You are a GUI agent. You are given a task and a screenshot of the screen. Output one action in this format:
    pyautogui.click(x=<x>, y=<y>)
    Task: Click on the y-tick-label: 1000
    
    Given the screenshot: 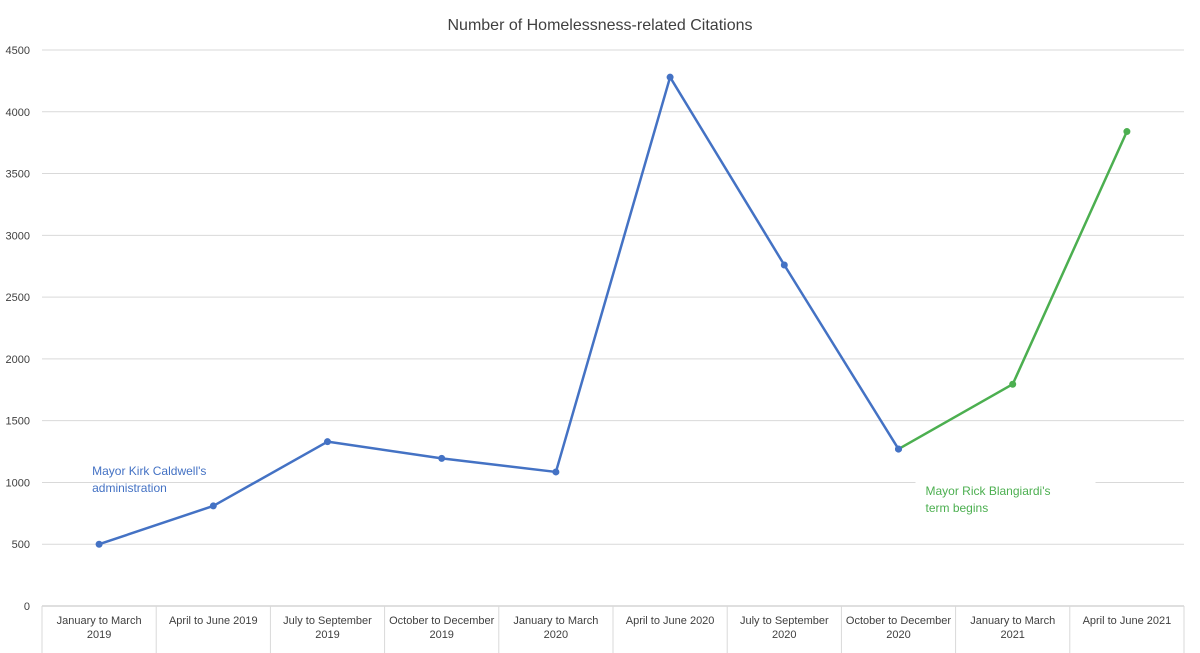 What is the action you would take?
    pyautogui.click(x=18, y=483)
    